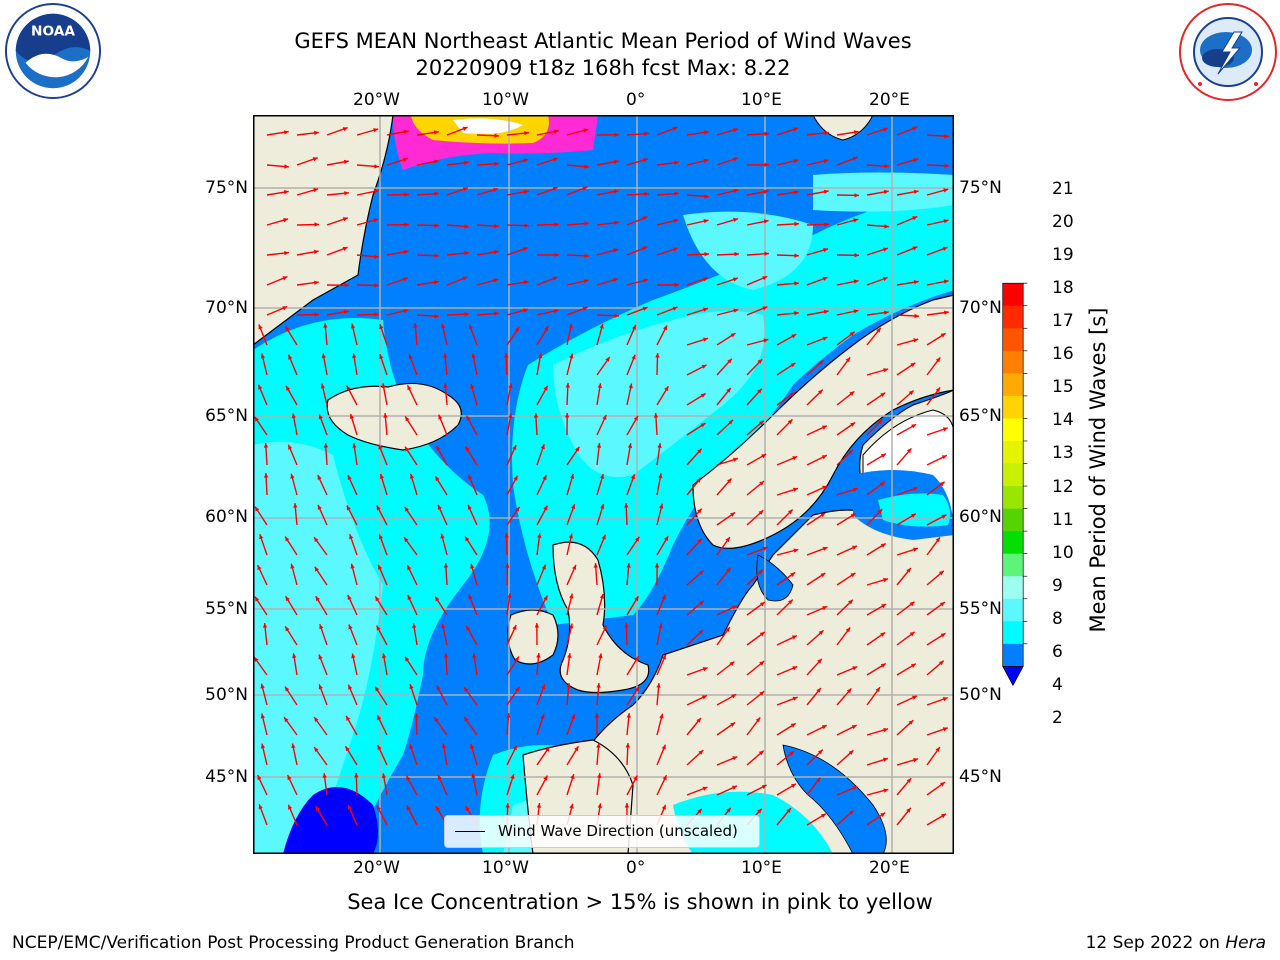 The height and width of the screenshot is (960, 1280). I want to click on map-subtitle: 20220909 t18z 168h fcst Max: 8.22, so click(603, 68).